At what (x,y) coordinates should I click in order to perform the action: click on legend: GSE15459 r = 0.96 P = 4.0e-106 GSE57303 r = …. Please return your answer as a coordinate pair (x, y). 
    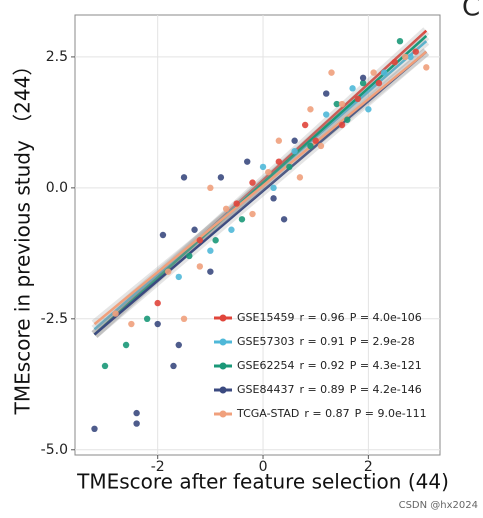
    Looking at the image, I should click on (320, 365).